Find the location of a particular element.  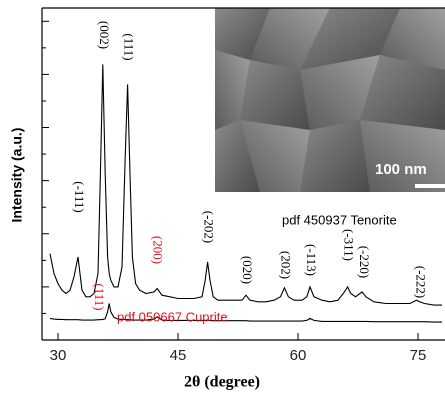

peak-label: (-113) is located at coordinates (311, 260).